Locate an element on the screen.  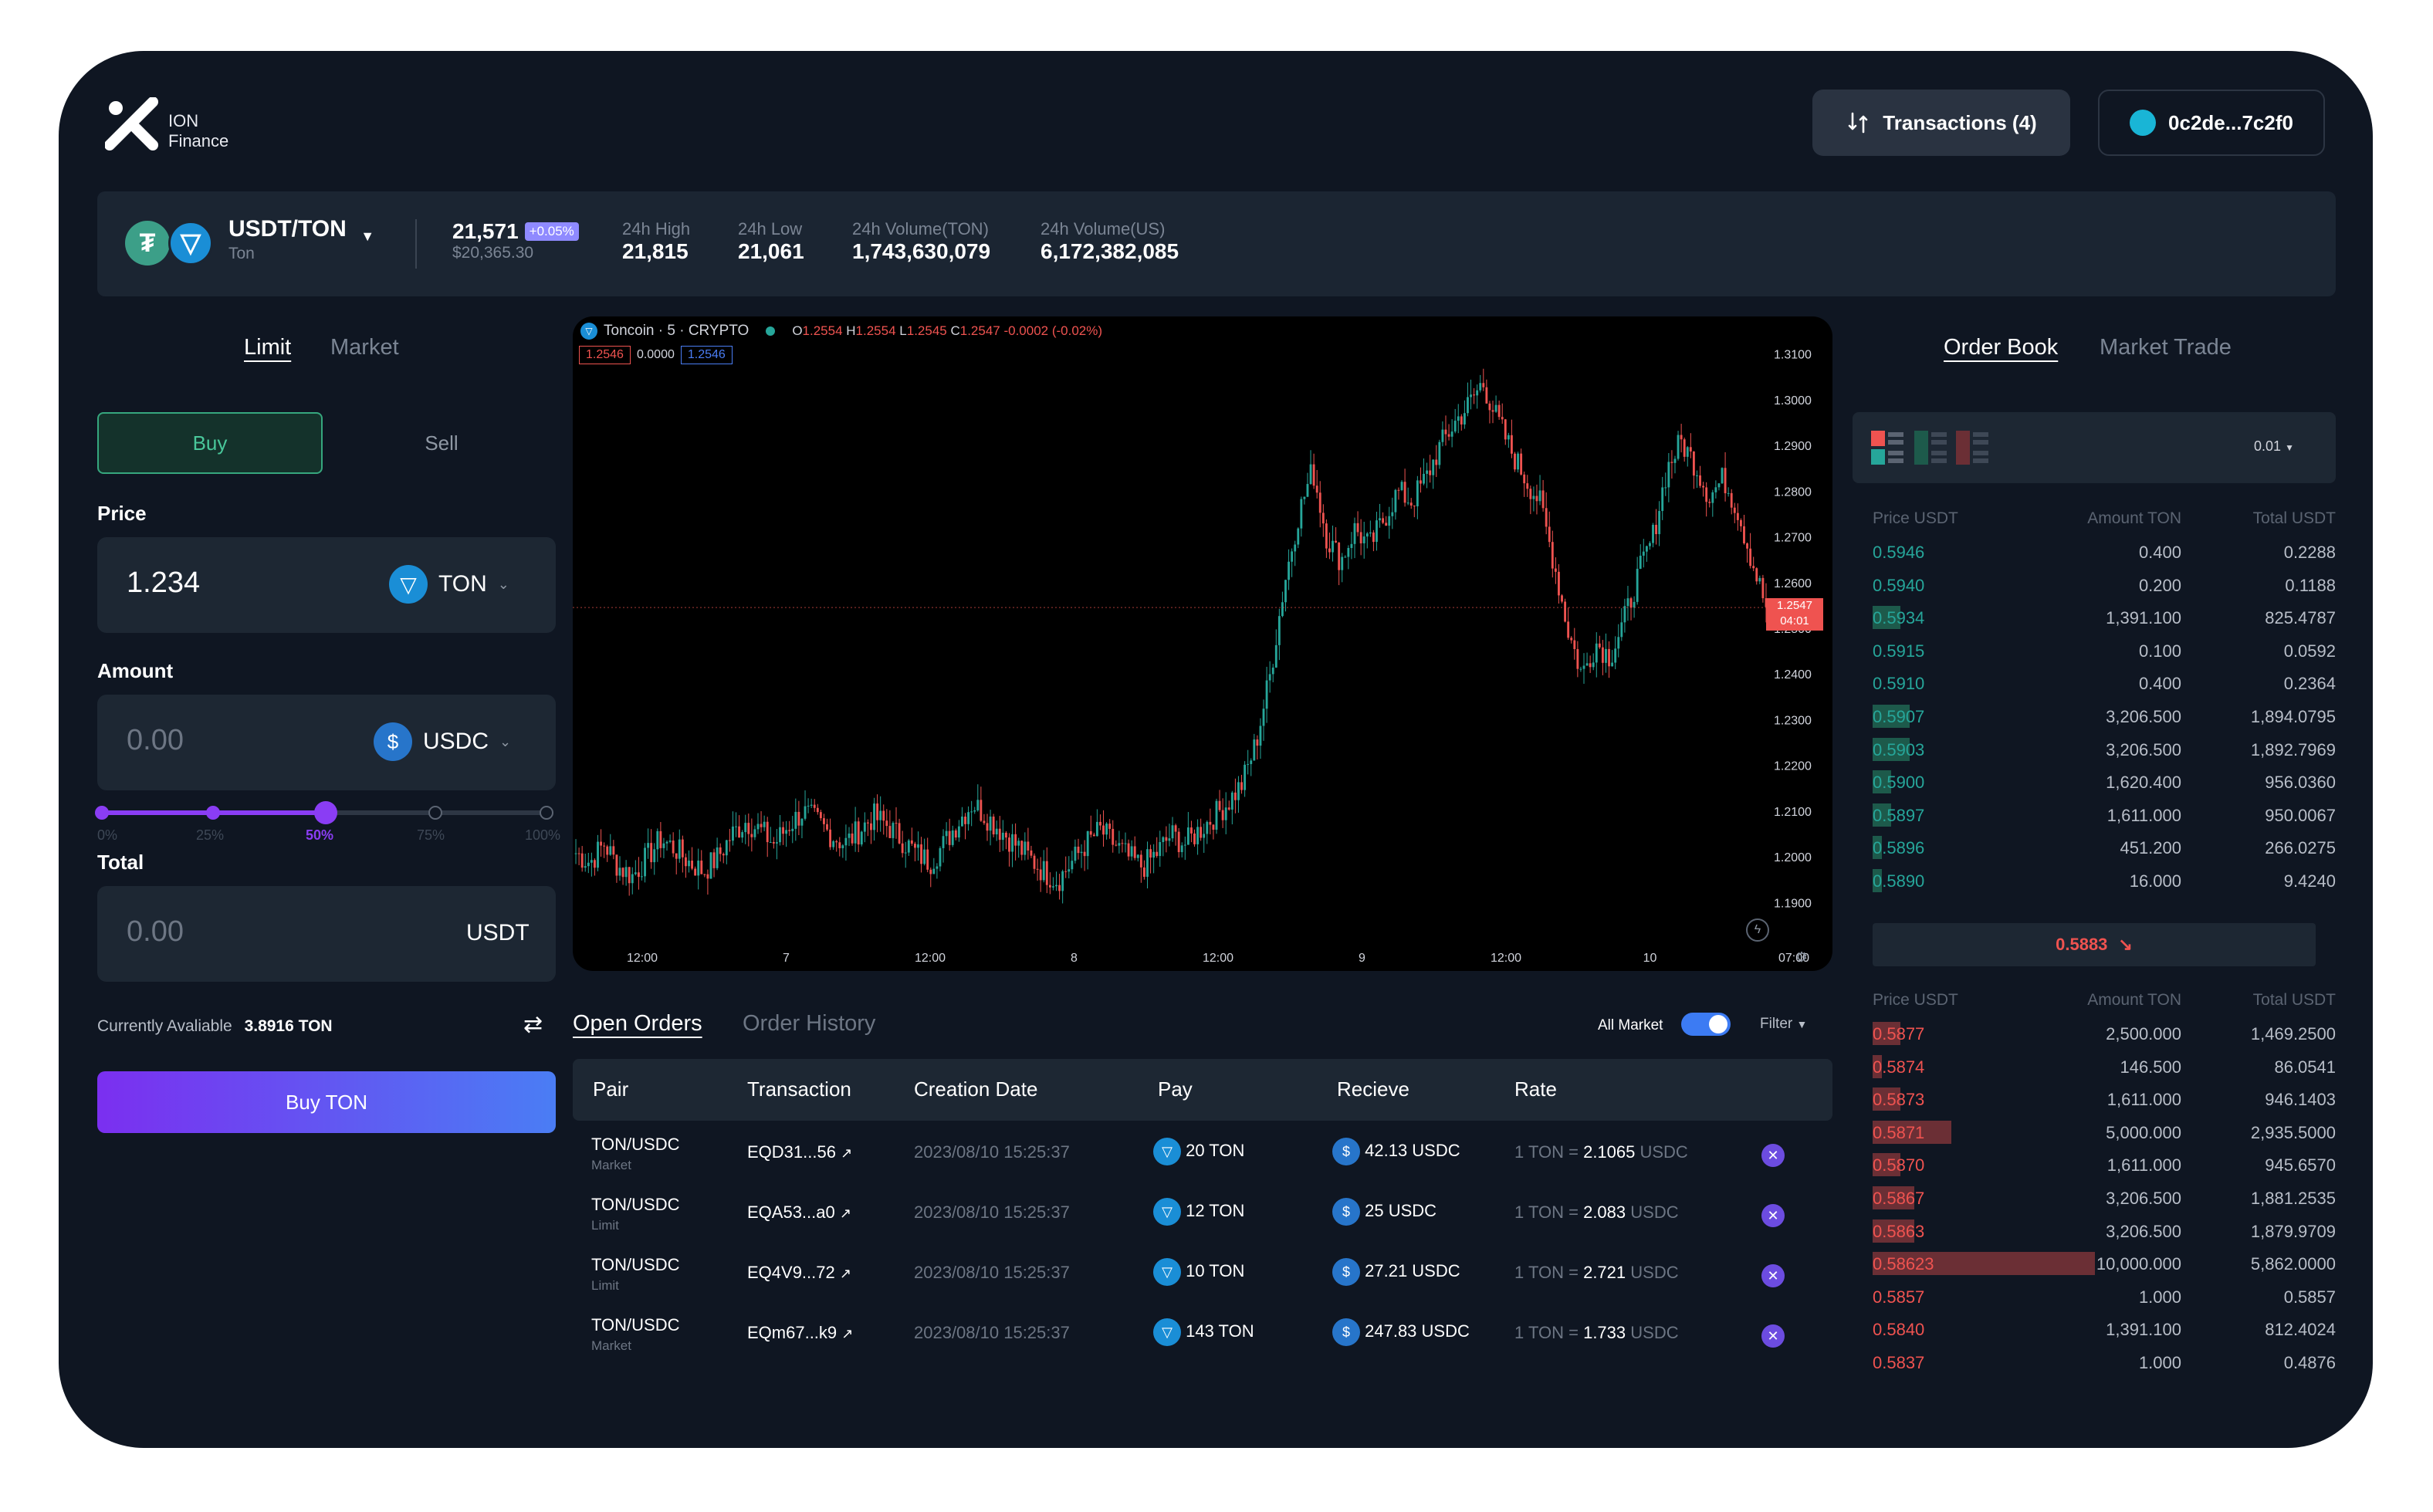
row-amount: 1,611.000 is located at coordinates (2143, 1165).